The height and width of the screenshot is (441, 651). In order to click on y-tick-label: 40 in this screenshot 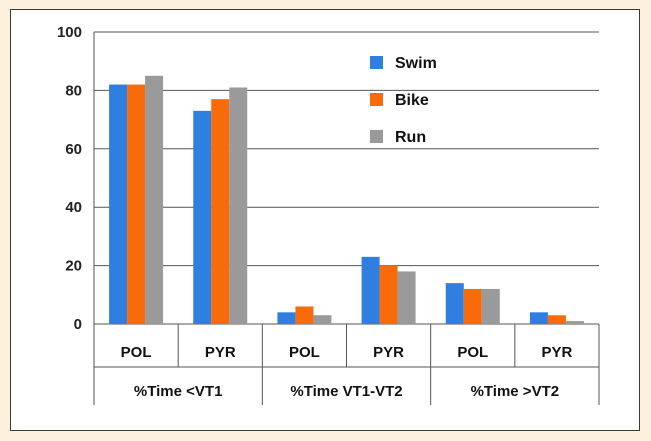, I will do `click(73, 207)`.